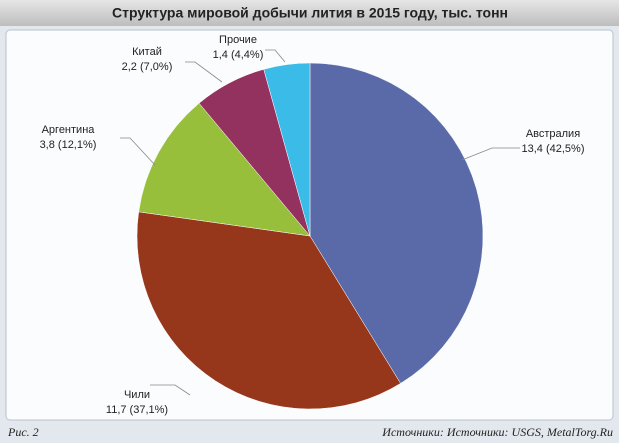 Image resolution: width=619 pixels, height=443 pixels. Describe the element at coordinates (23, 432) in the screenshot. I see `figure-label: Рис. 2` at that location.